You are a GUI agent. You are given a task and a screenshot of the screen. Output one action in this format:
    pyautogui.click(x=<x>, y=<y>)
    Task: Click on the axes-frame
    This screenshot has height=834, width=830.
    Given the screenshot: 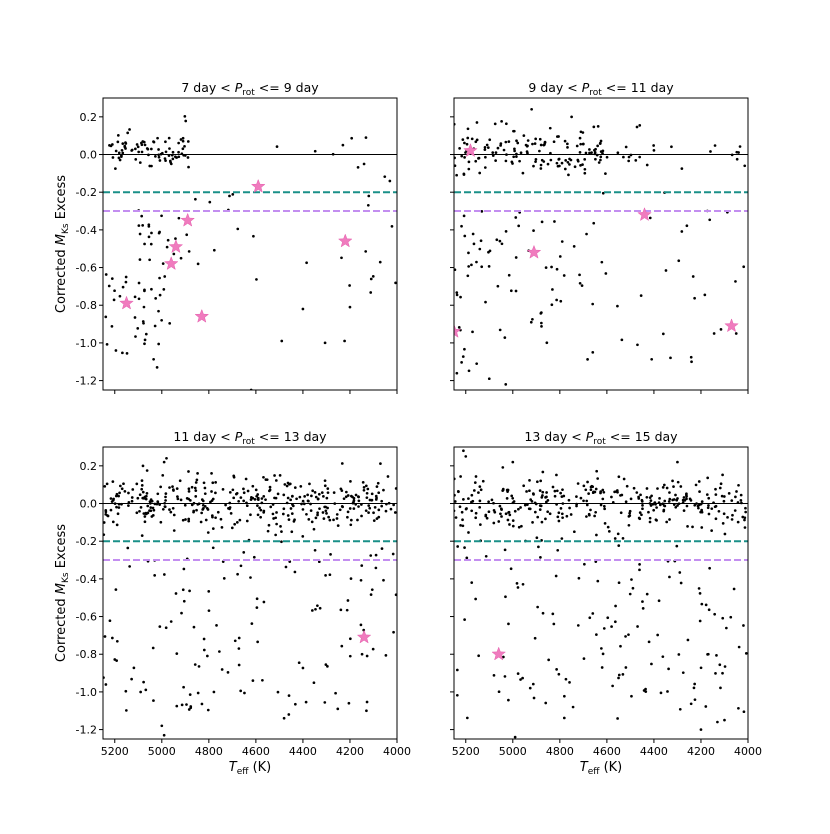 What is the action you would take?
    pyautogui.click(x=250, y=244)
    